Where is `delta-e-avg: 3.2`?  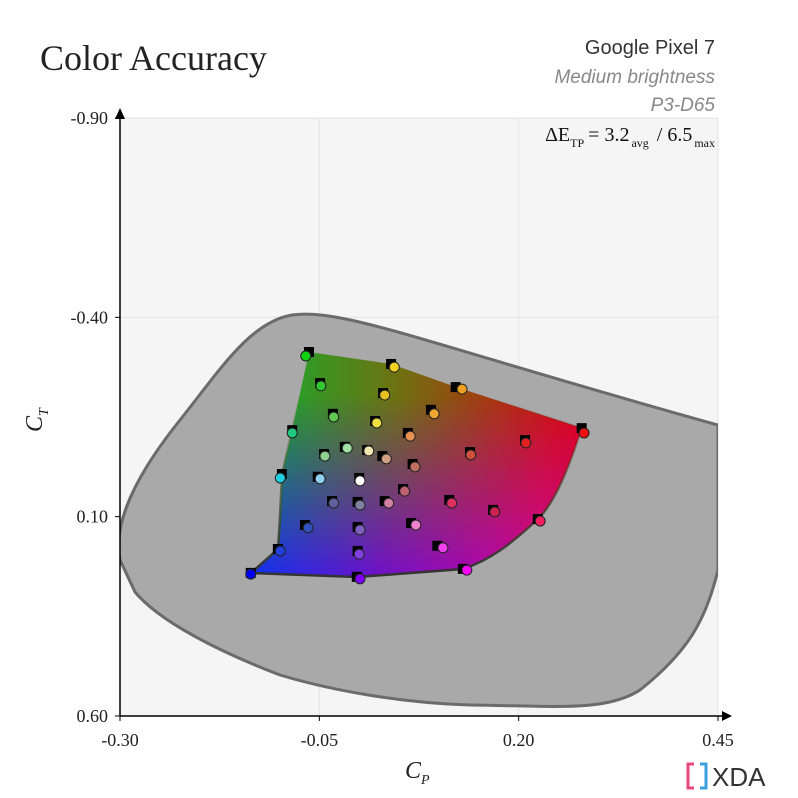 delta-e-avg: 3.2 is located at coordinates (616, 135).